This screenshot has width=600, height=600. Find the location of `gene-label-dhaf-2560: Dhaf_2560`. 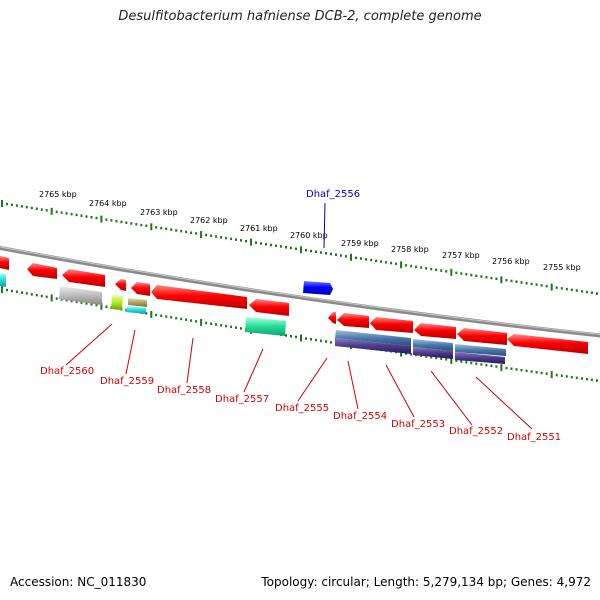

gene-label-dhaf-2560: Dhaf_2560 is located at coordinates (67, 371).